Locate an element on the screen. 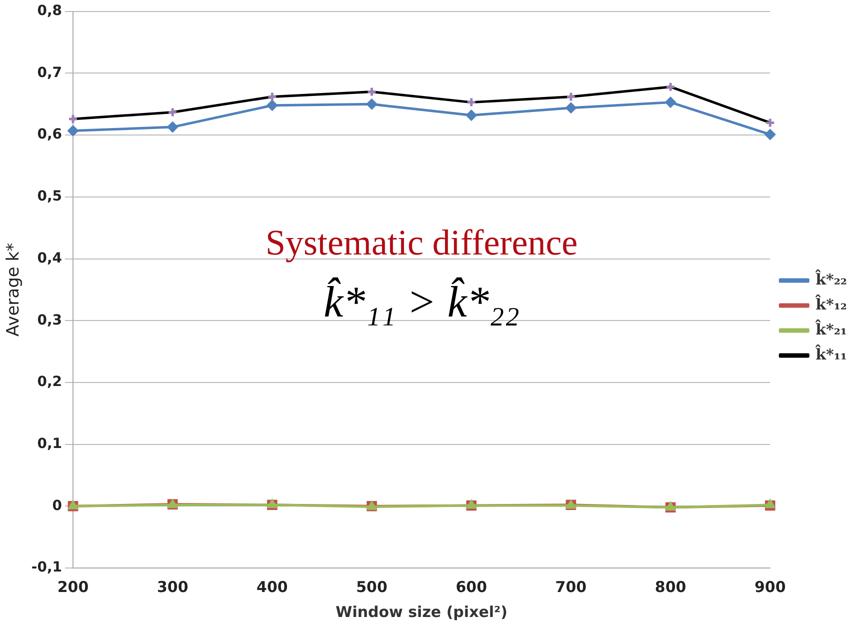  x-tick-label: 400 is located at coordinates (272, 587).